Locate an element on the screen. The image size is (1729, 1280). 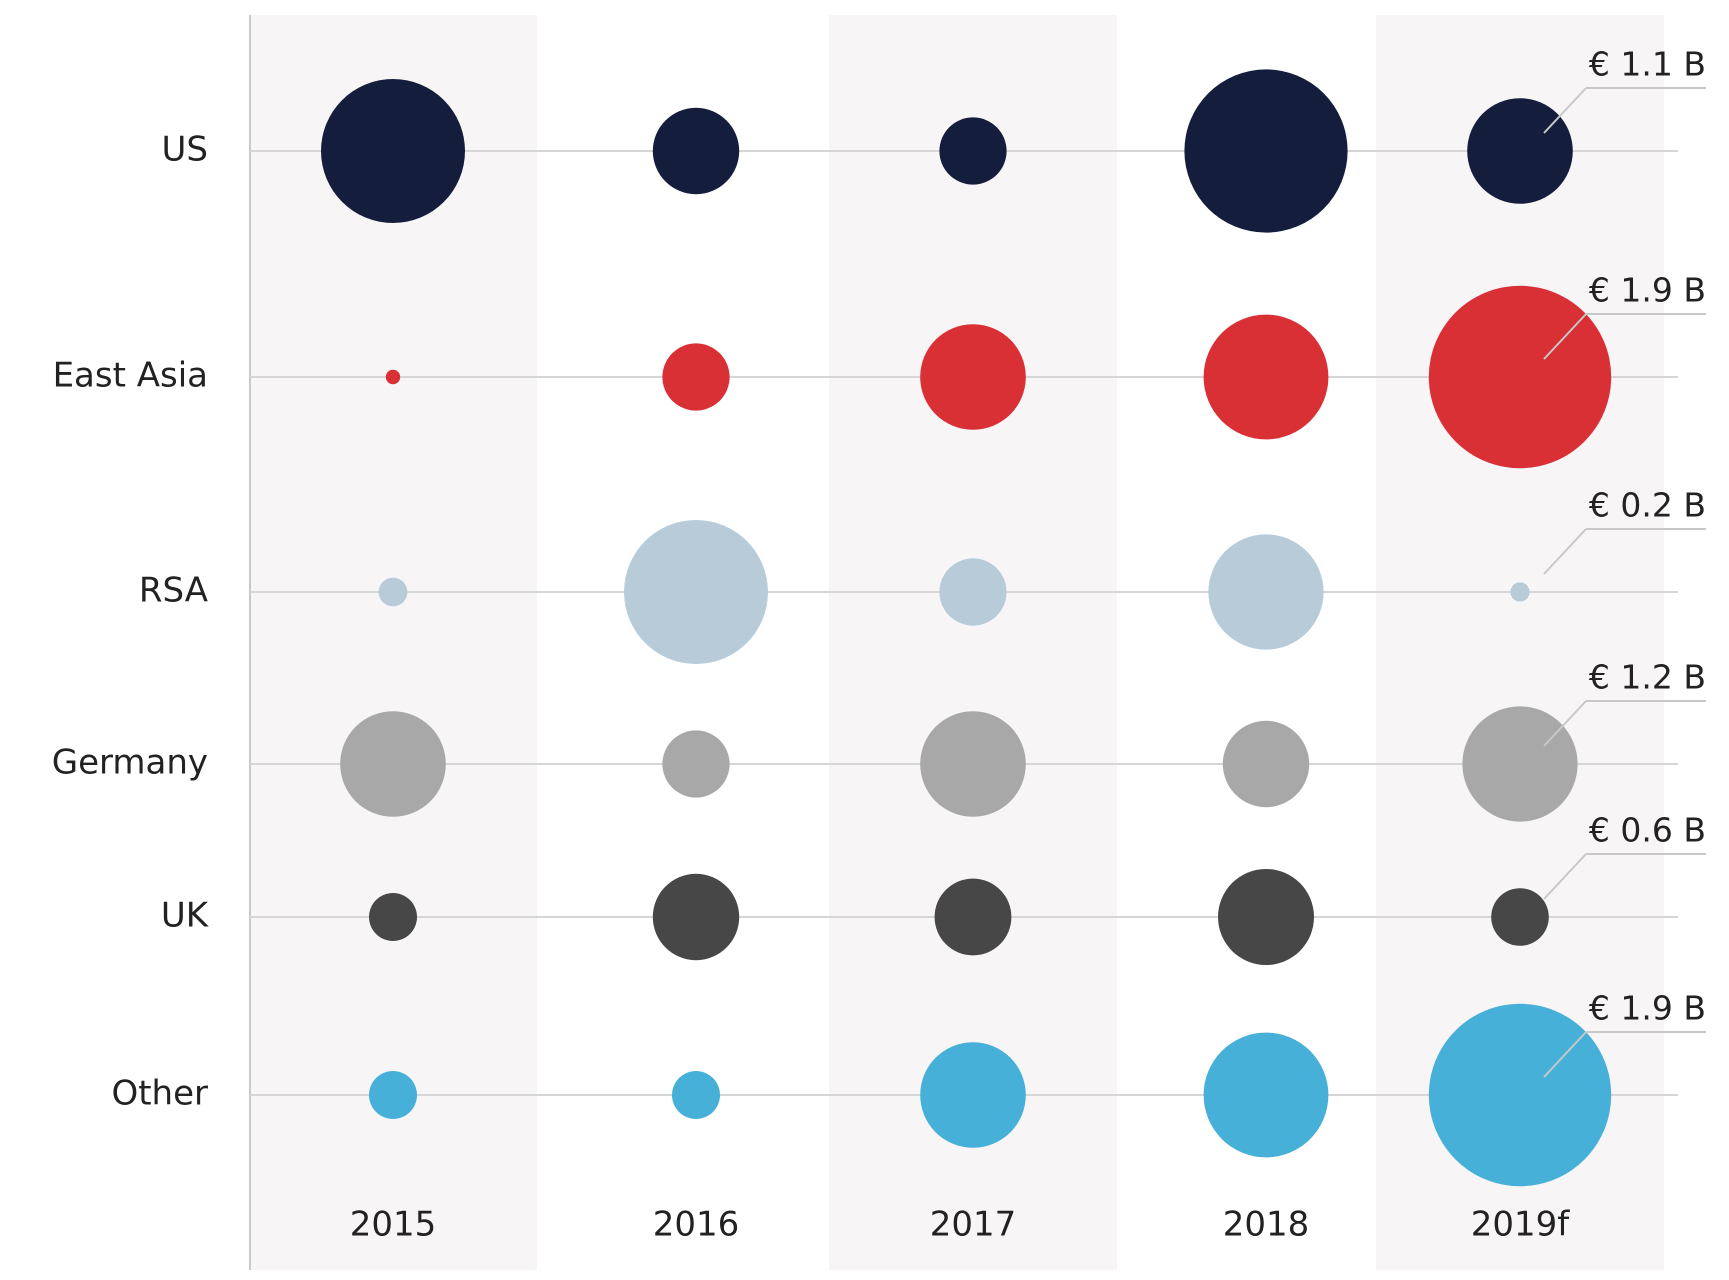
value-label: € 1.2 B is located at coordinates (1647, 677).